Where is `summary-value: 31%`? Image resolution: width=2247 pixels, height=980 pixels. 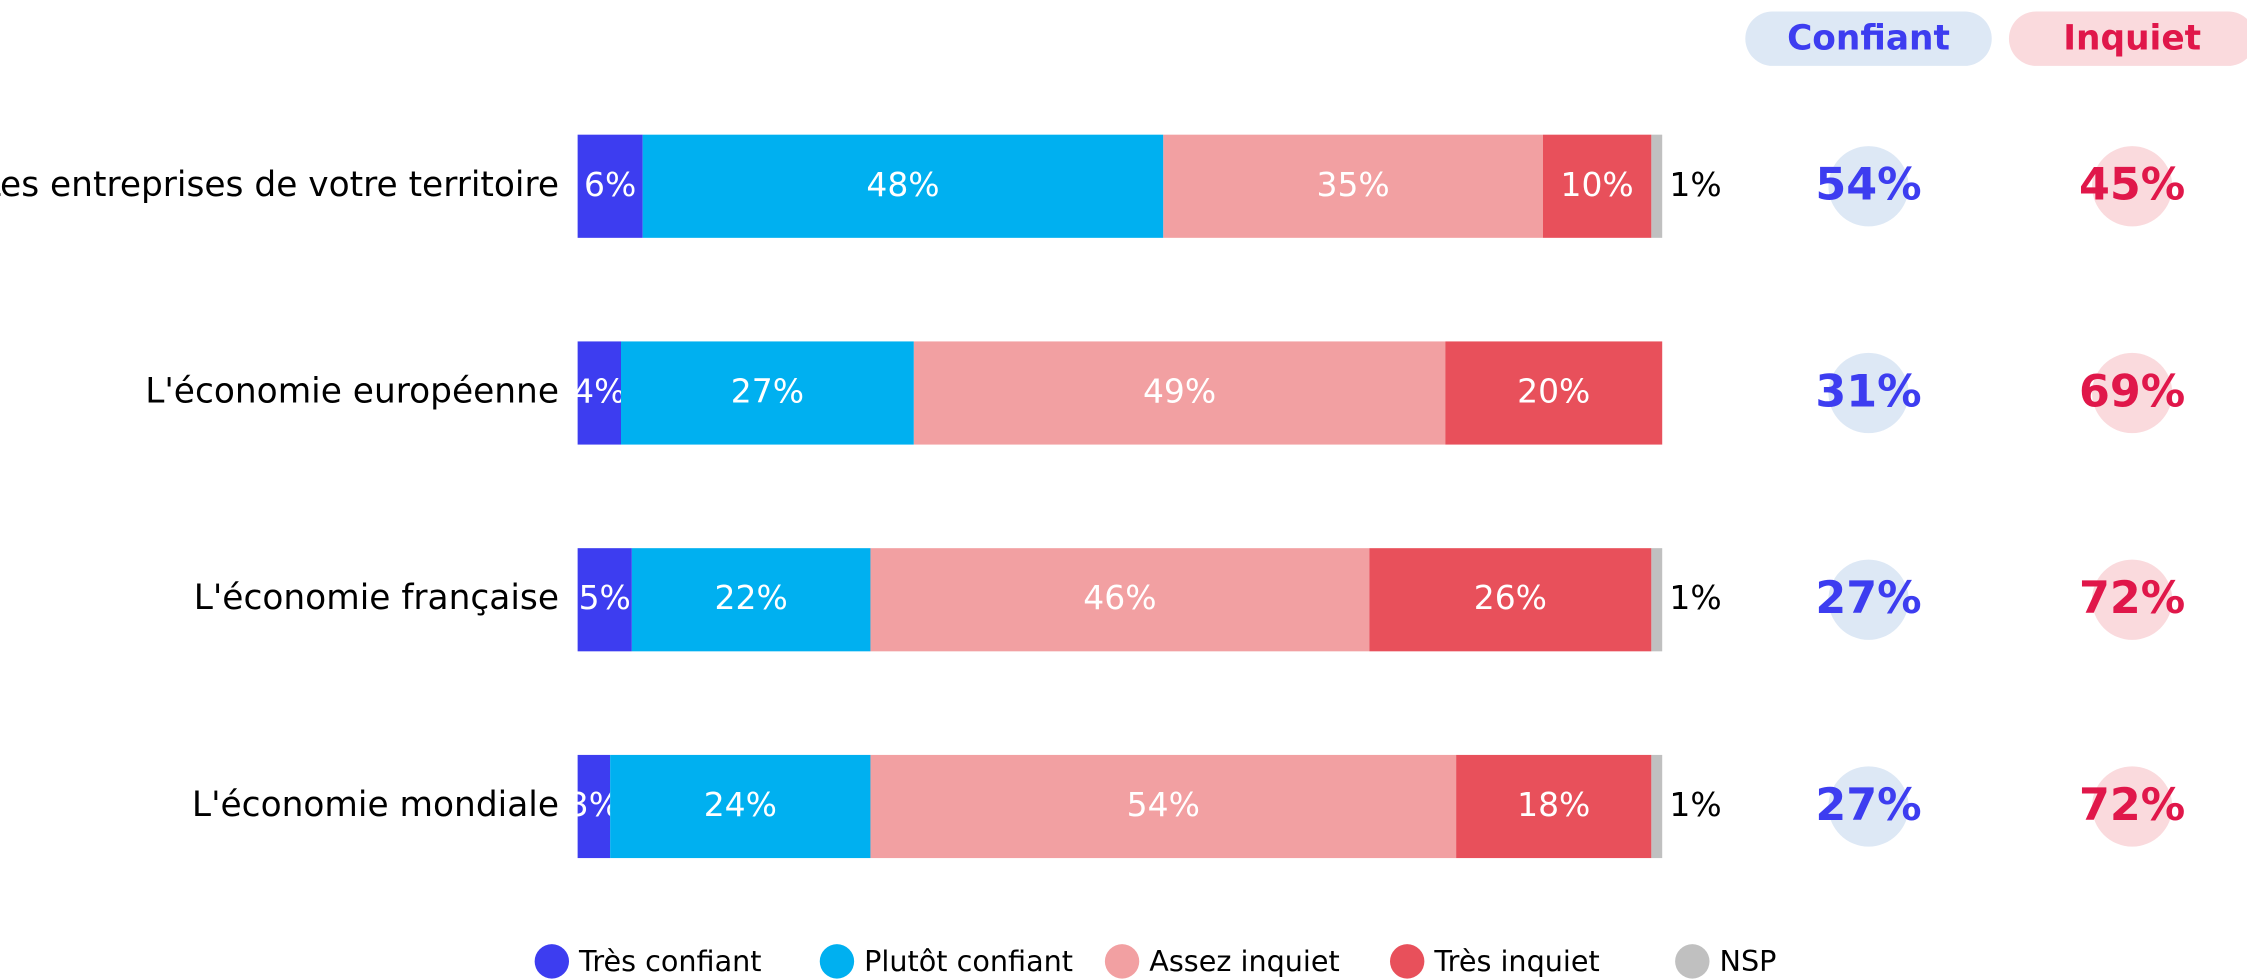 summary-value: 31% is located at coordinates (1868, 391).